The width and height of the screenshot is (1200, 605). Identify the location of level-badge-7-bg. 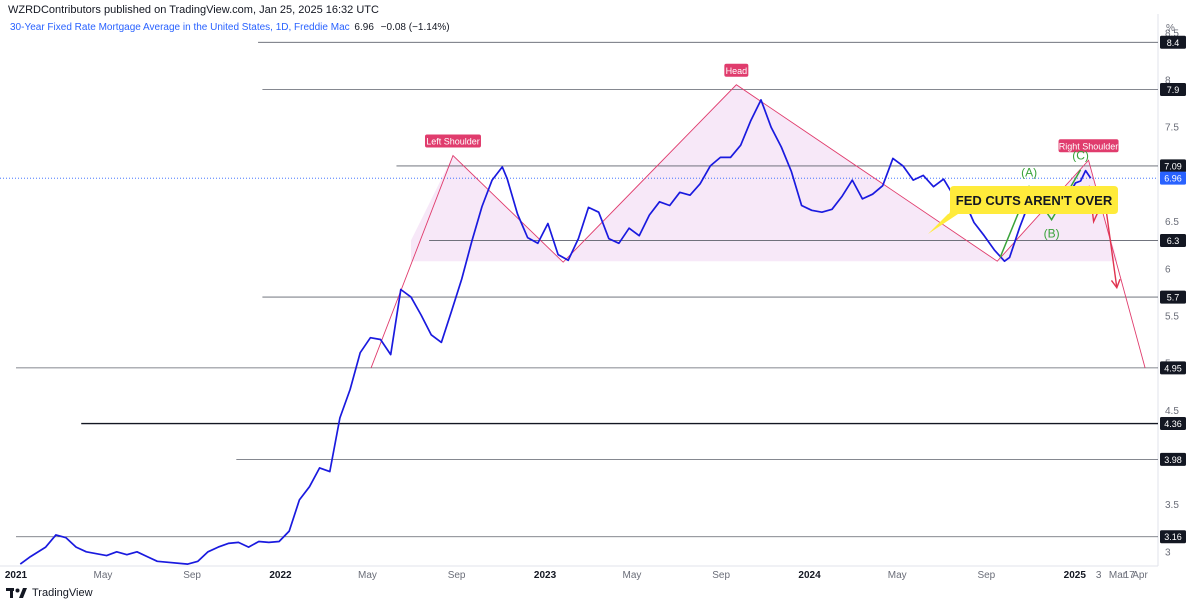
(1173, 459).